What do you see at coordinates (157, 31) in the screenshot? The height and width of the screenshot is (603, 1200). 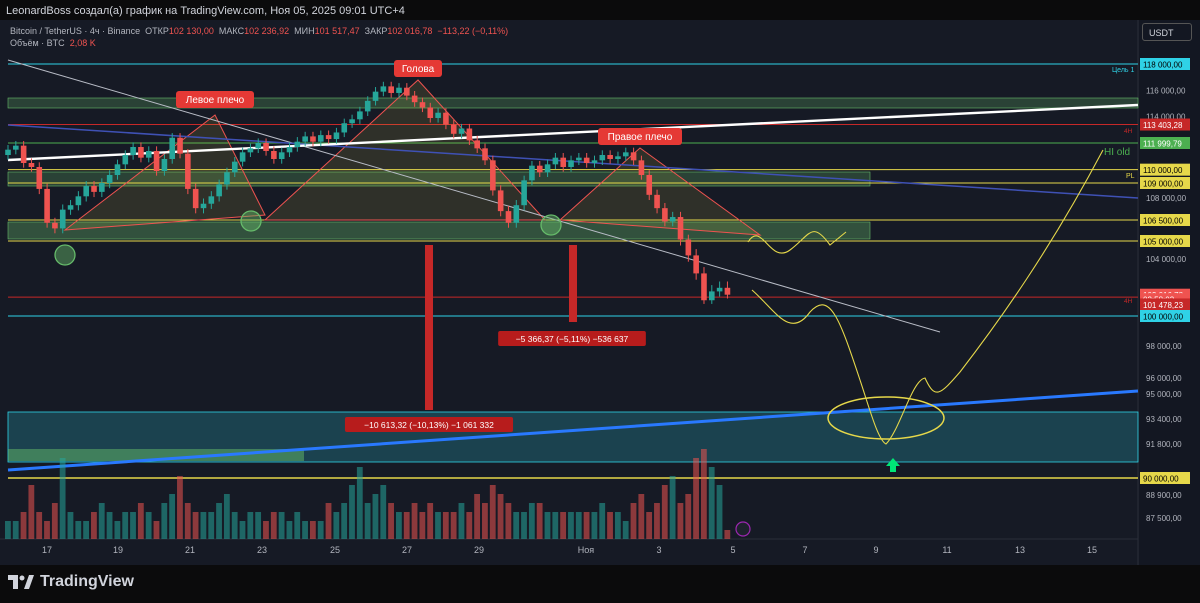 I see `legend-open-label: ОТКР` at bounding box center [157, 31].